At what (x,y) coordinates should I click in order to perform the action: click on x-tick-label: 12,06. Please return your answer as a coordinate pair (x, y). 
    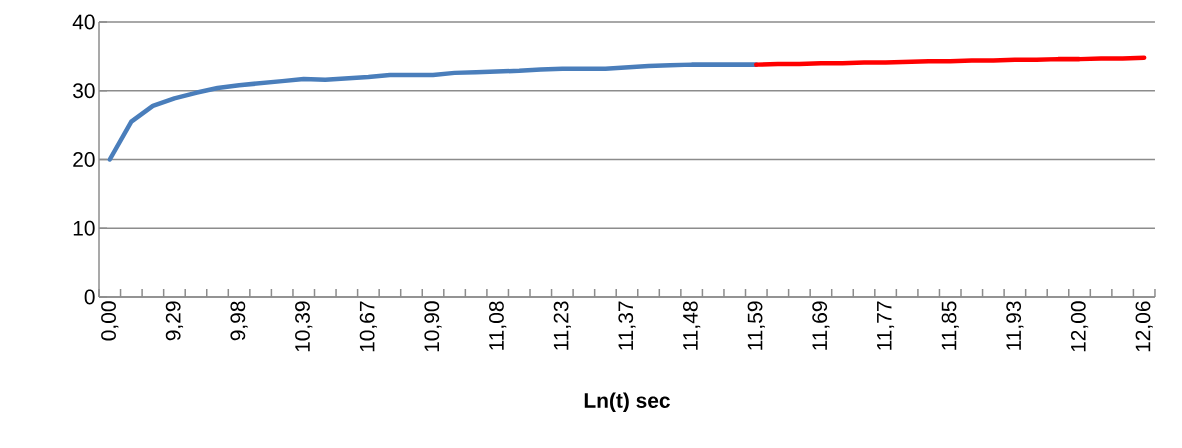
    Looking at the image, I should click on (1144, 326).